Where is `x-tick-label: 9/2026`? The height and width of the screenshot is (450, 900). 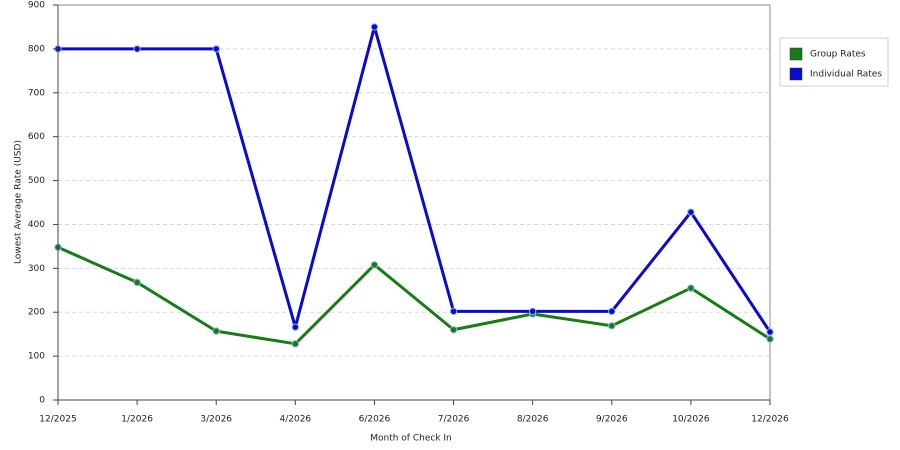
x-tick-label: 9/2026 is located at coordinates (612, 420).